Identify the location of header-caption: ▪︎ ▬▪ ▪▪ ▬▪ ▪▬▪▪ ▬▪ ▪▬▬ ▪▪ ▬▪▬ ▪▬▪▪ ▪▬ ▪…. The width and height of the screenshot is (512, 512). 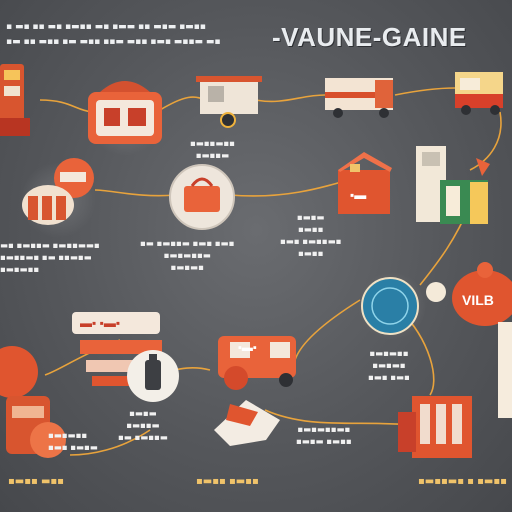
(113, 35).